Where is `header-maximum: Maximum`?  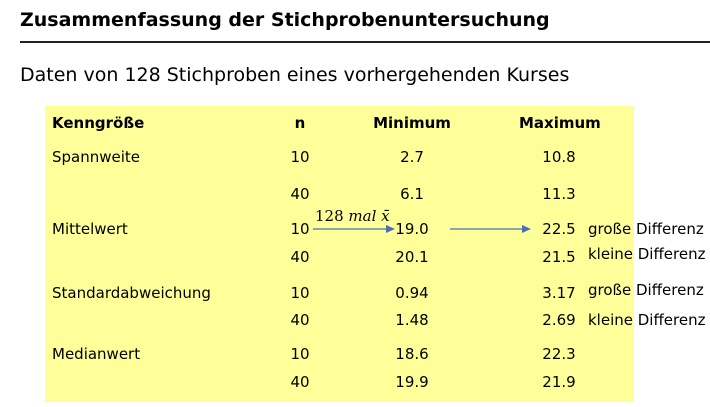 header-maximum: Maximum is located at coordinates (560, 123).